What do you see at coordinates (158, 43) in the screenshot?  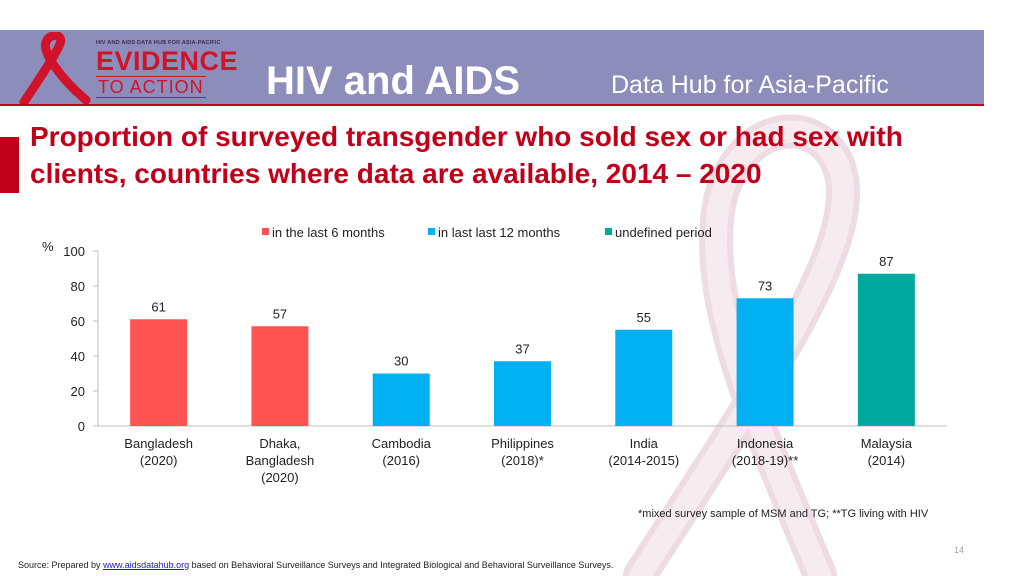 I see `logo-tagline: HIV AND AIDS DATA HUB FOR ASIA-PACIFIC` at bounding box center [158, 43].